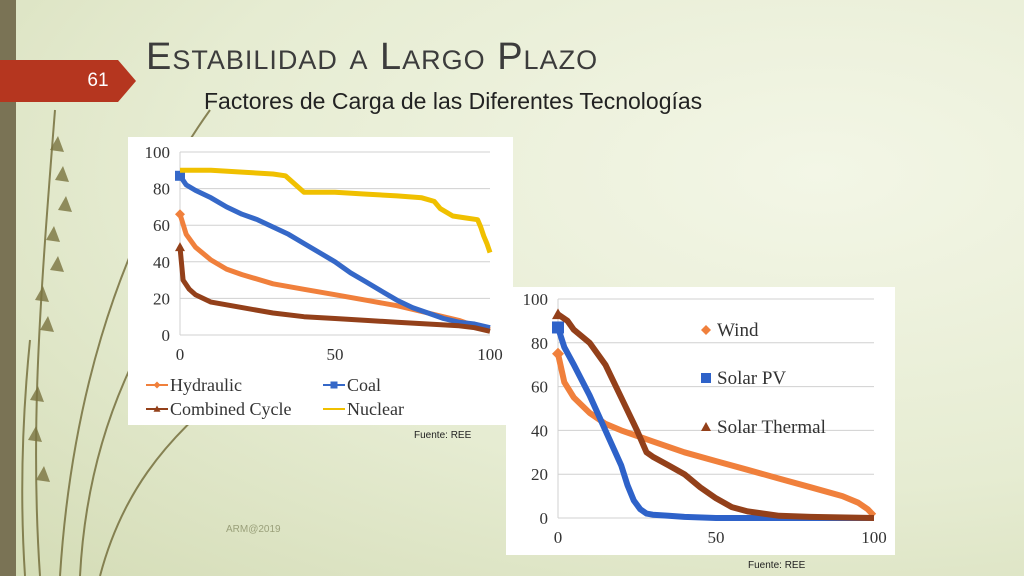 The width and height of the screenshot is (1024, 576). Describe the element at coordinates (364, 385) in the screenshot. I see `chart1-legend-label-coal: Coal` at that location.